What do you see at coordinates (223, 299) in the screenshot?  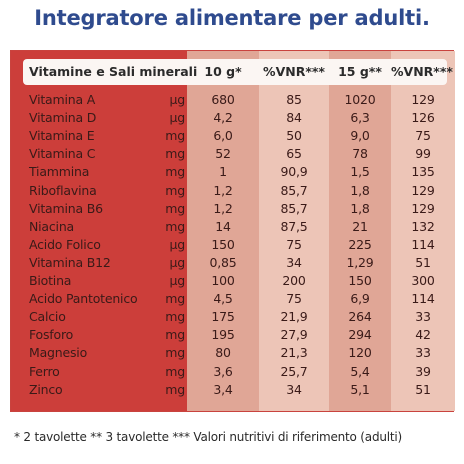 I see `cell-q10: 4,5` at bounding box center [223, 299].